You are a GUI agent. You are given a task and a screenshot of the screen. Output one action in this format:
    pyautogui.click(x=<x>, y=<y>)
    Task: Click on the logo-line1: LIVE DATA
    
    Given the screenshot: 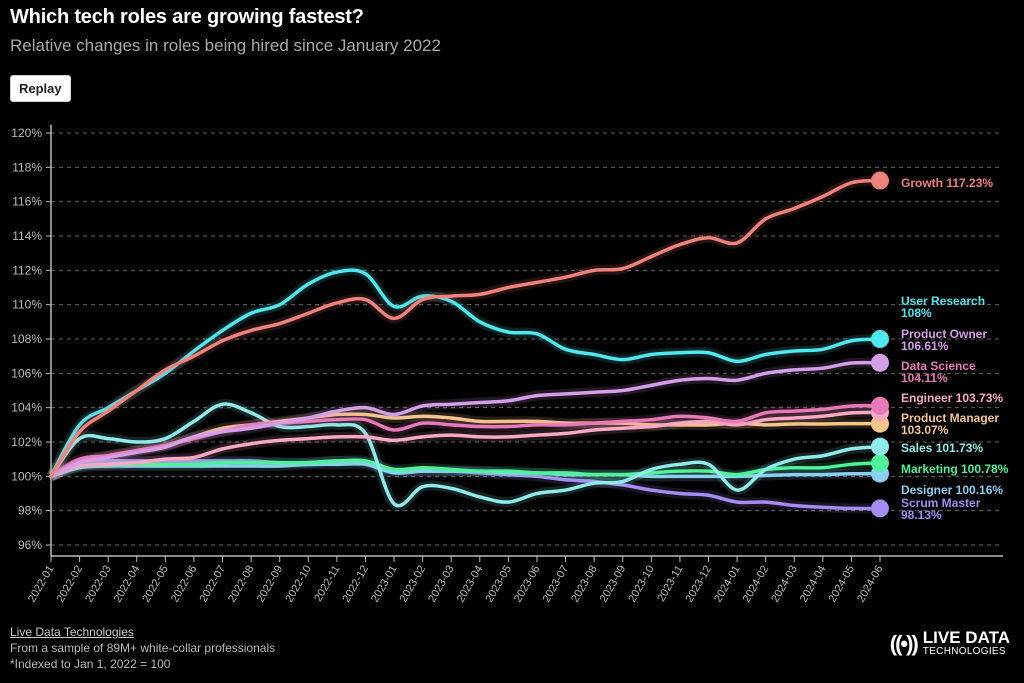 What is the action you would take?
    pyautogui.click(x=966, y=637)
    